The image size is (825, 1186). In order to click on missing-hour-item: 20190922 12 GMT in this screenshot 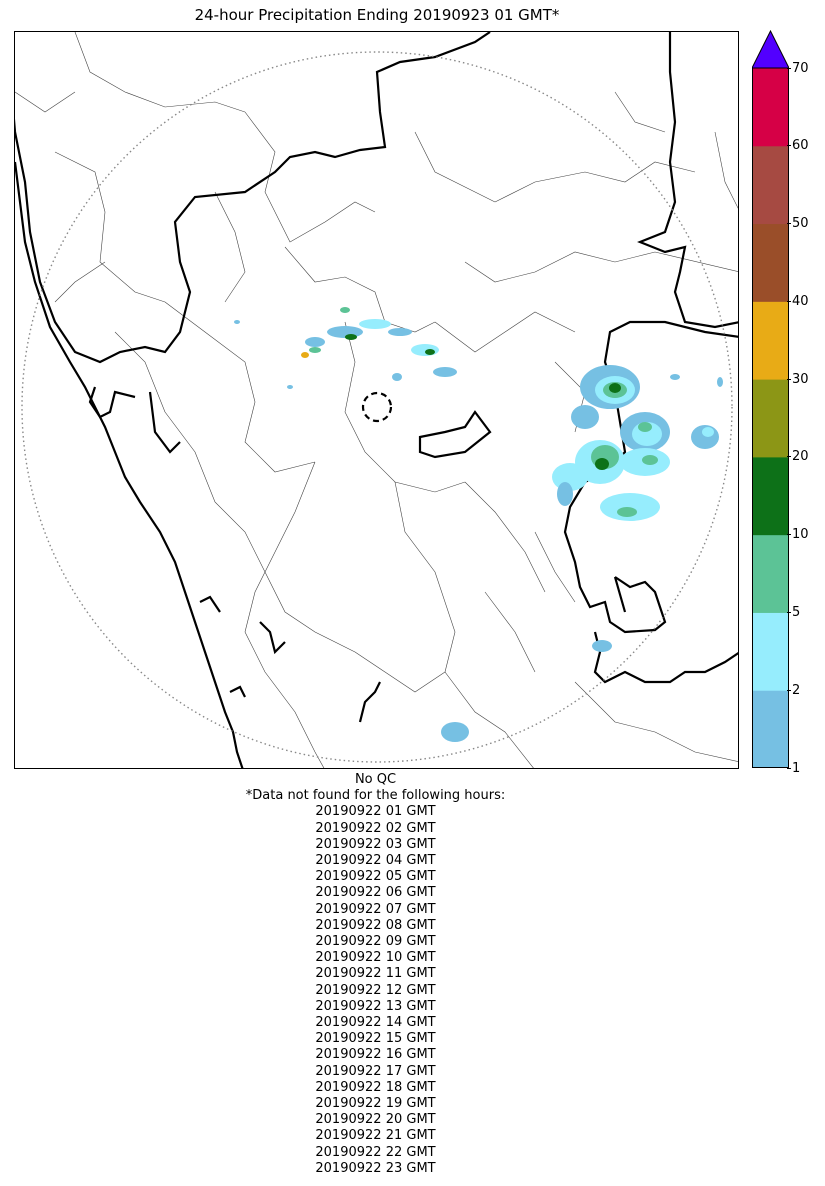, I will do `click(375, 990)`.